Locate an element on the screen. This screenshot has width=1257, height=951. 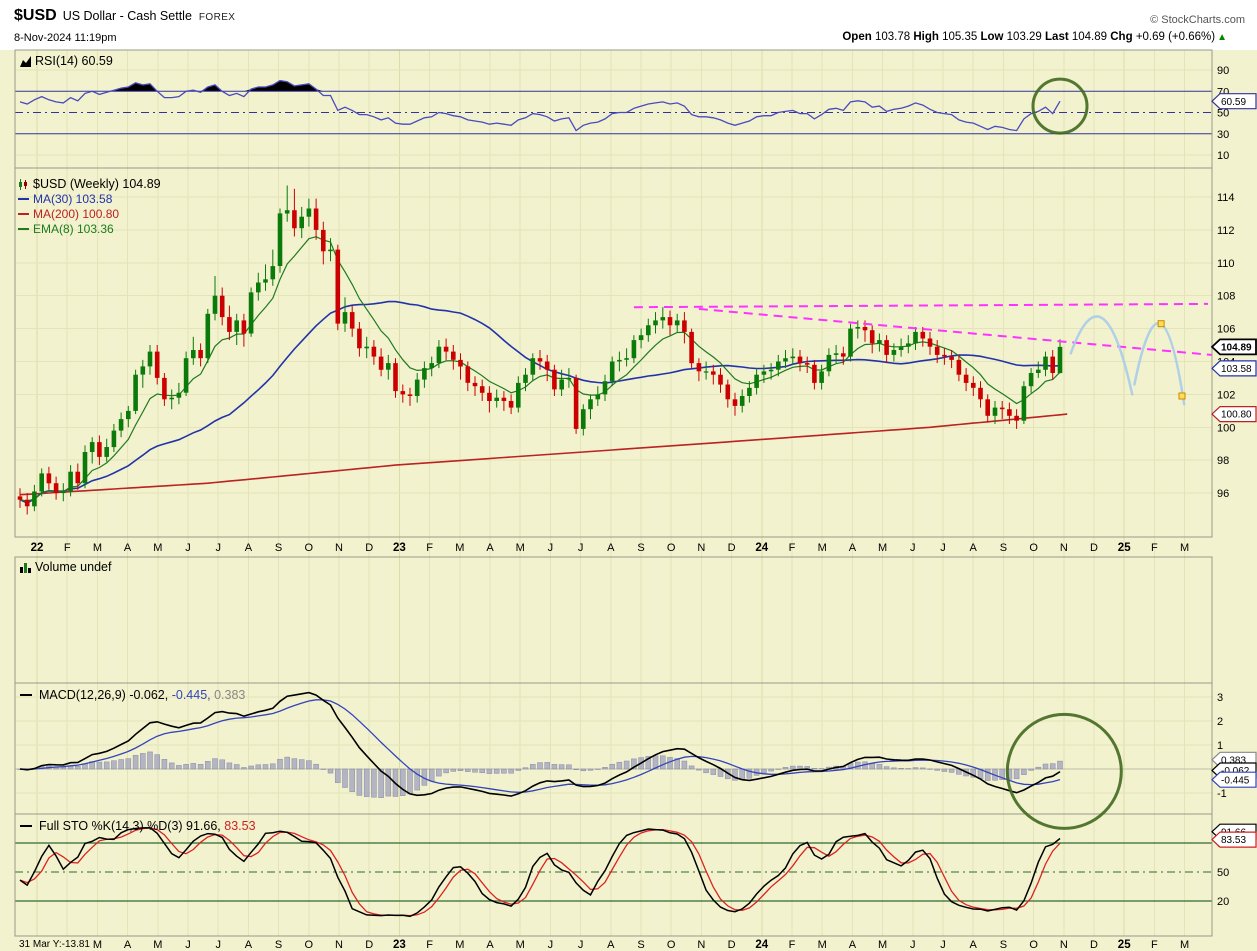
svg-text: 100 is located at coordinates (1226, 428).